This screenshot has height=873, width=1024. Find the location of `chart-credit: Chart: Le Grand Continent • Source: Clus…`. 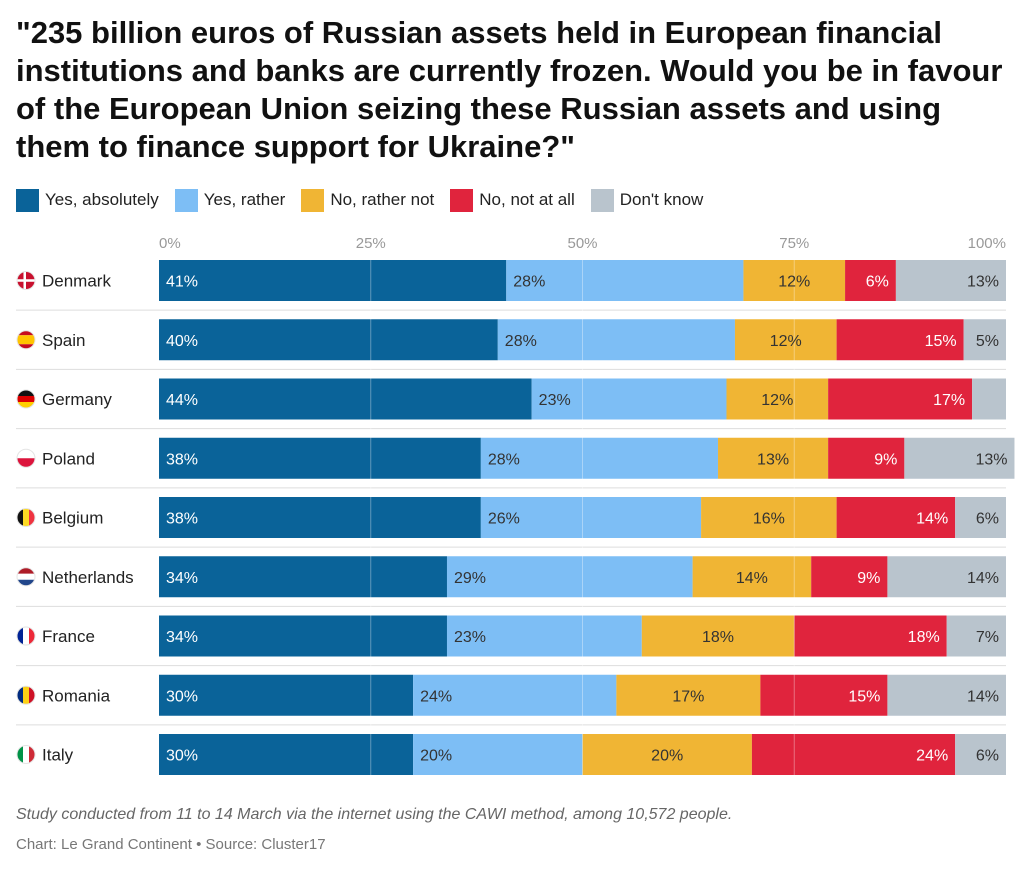

chart-credit: Chart: Le Grand Continent • Source: Clus… is located at coordinates (171, 844).